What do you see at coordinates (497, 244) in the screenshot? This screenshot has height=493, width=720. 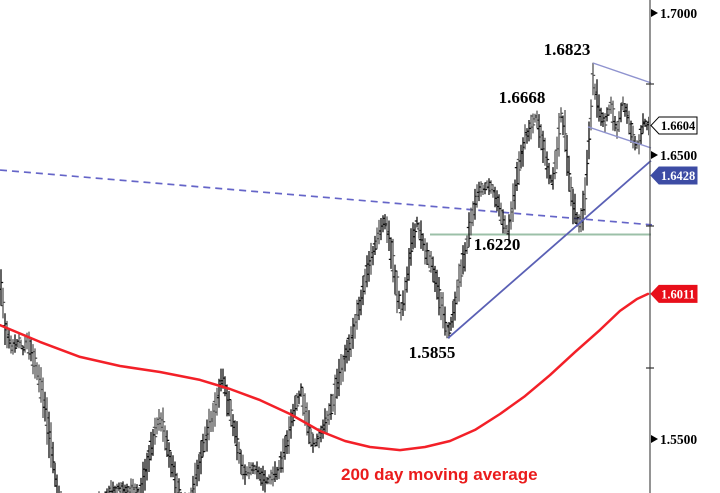 I see `level-label: 1.6220` at bounding box center [497, 244].